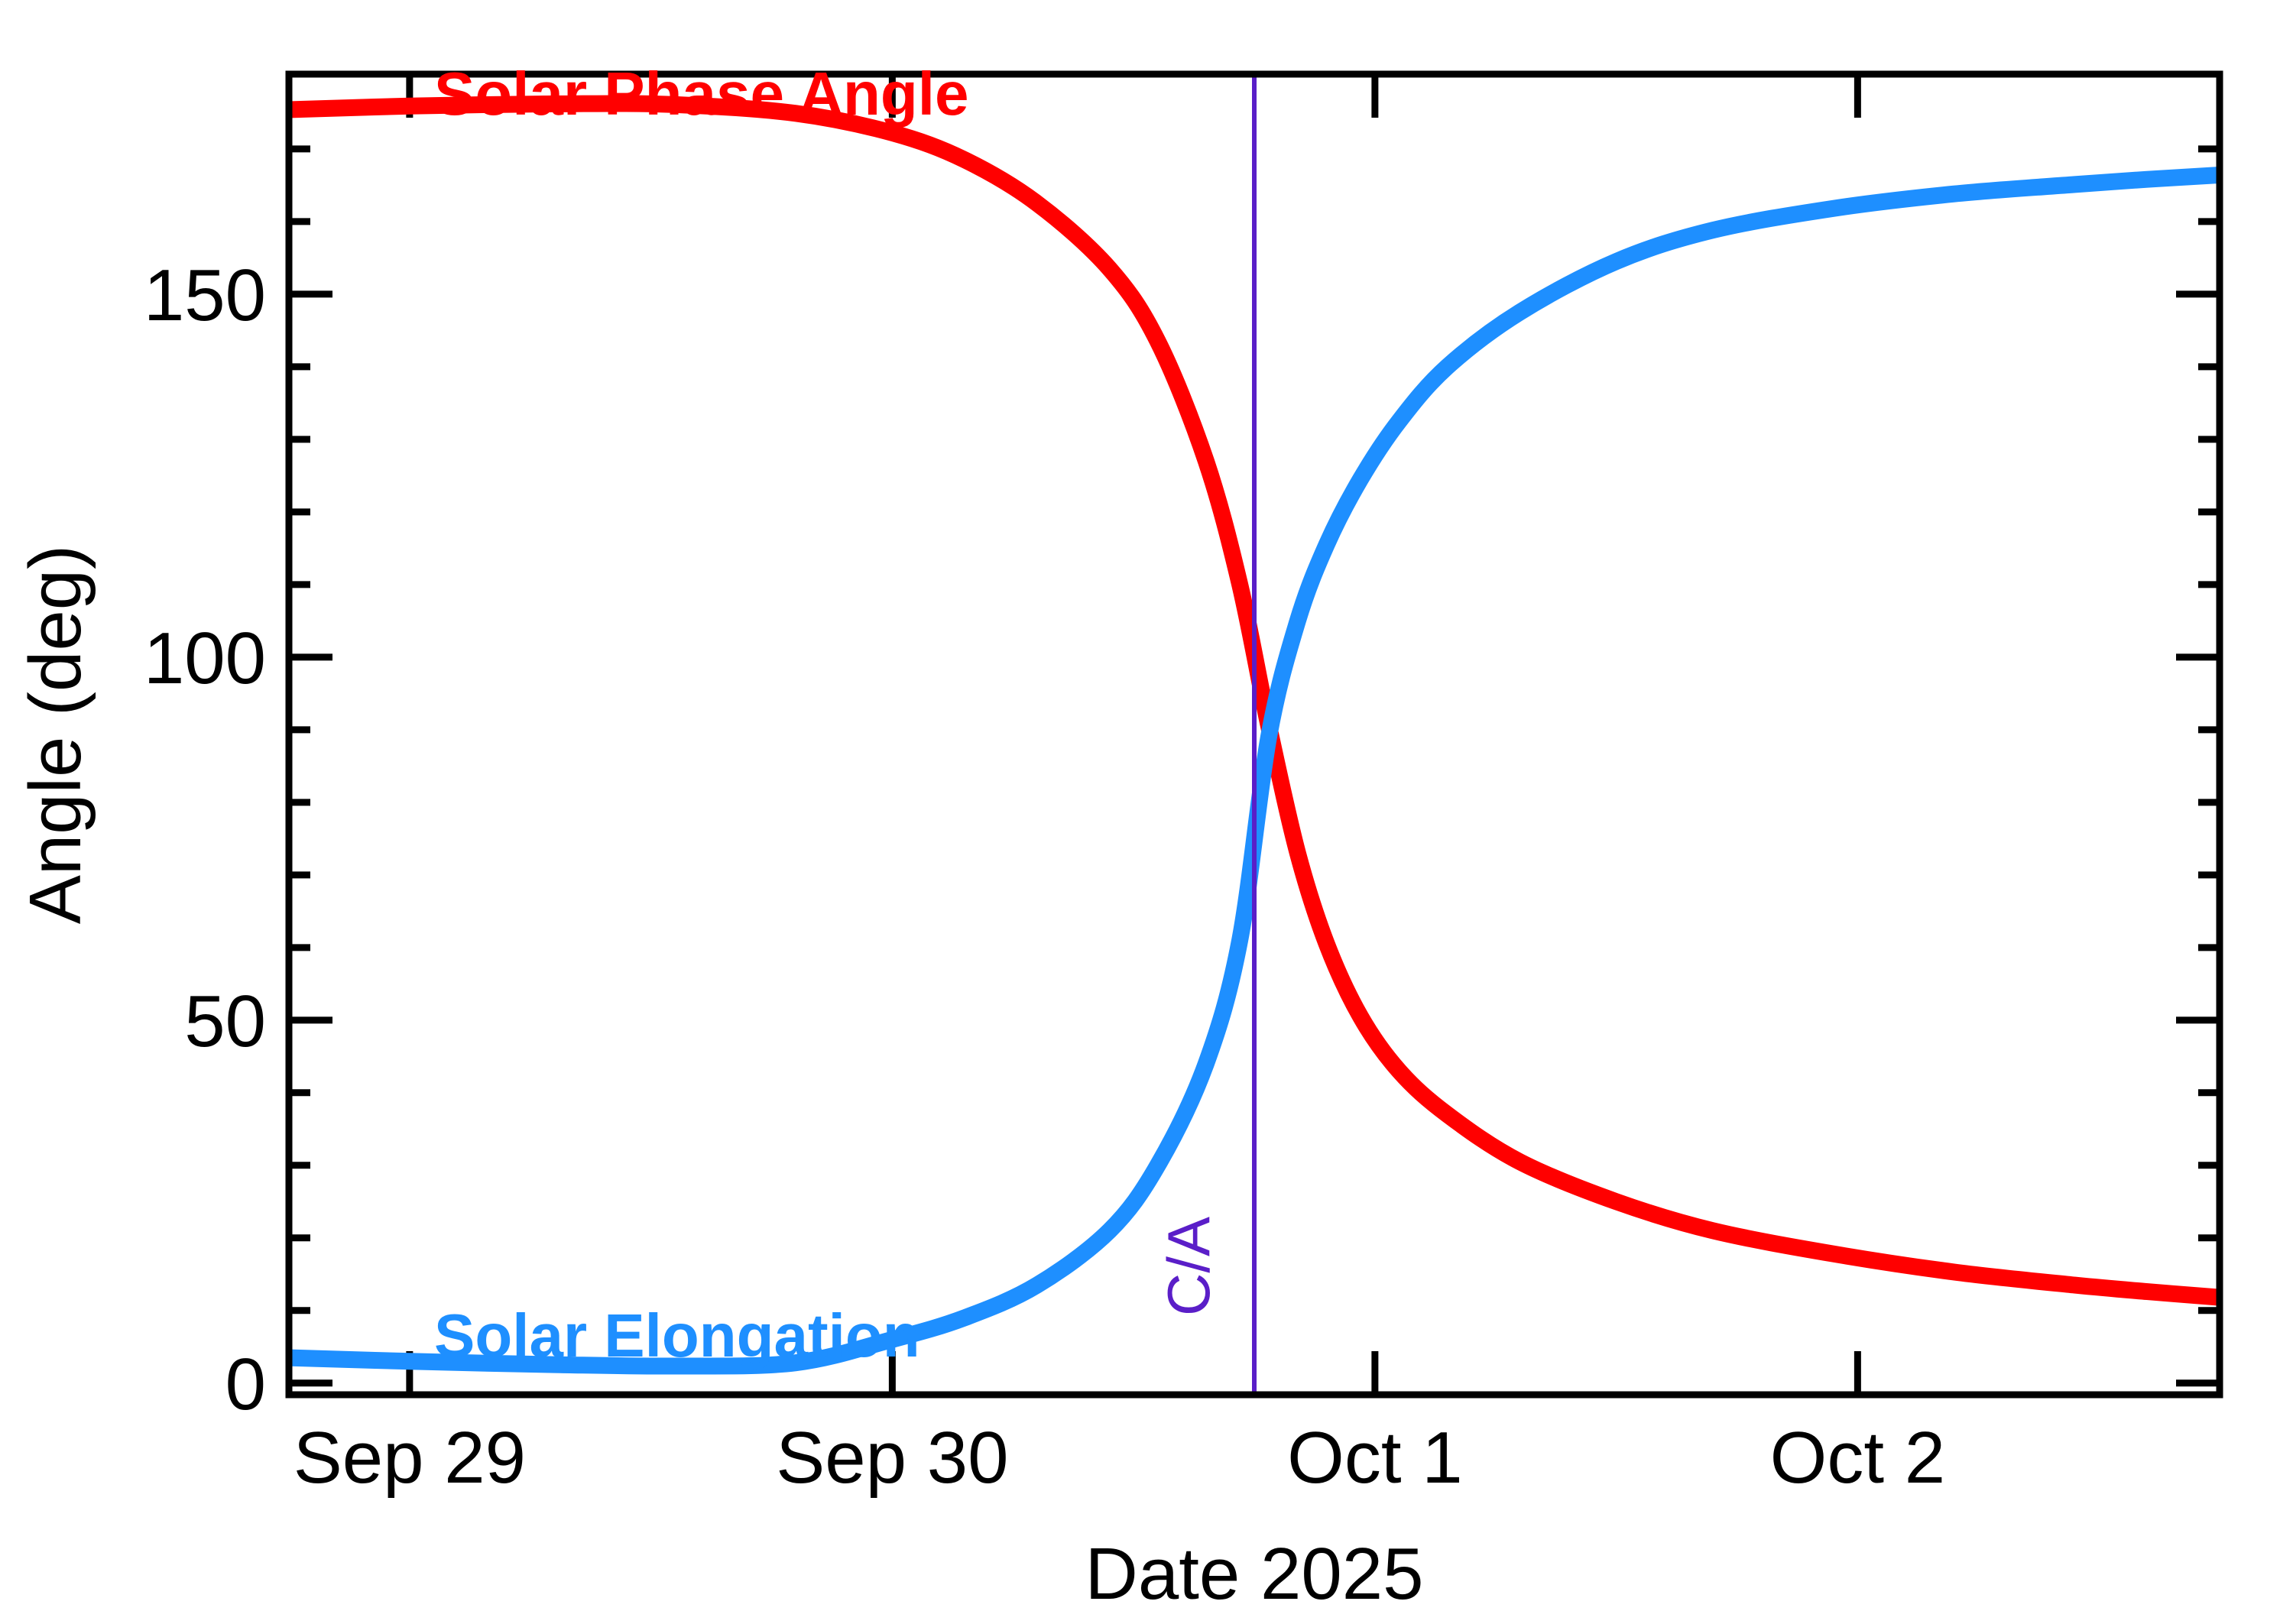 The image size is (2293, 1624). Describe the element at coordinates (245, 1384) in the screenshot. I see `y-tick-label: 0` at that location.